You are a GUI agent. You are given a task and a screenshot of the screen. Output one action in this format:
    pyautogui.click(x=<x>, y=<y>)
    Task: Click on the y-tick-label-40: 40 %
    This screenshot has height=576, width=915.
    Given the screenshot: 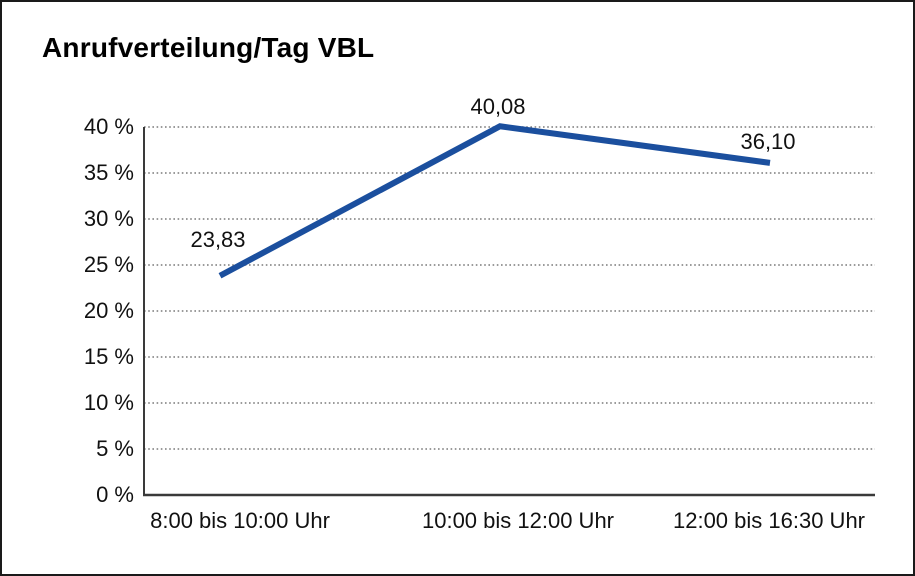 What is the action you would take?
    pyautogui.click(x=108, y=126)
    